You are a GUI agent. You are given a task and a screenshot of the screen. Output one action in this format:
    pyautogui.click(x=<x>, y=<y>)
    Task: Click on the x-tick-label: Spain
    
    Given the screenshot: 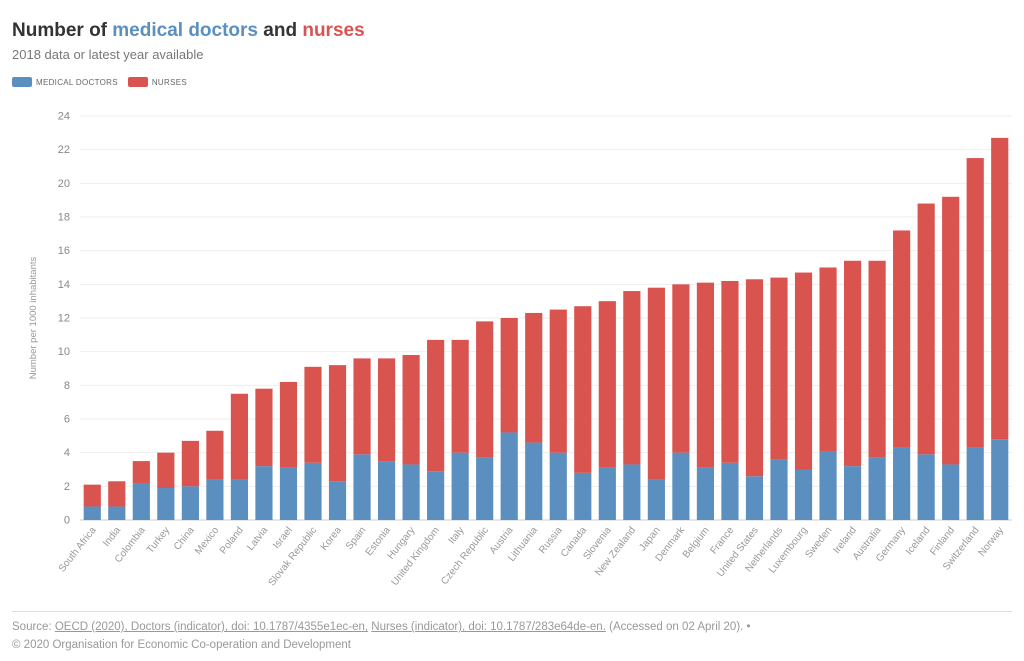 What is the action you would take?
    pyautogui.click(x=356, y=538)
    